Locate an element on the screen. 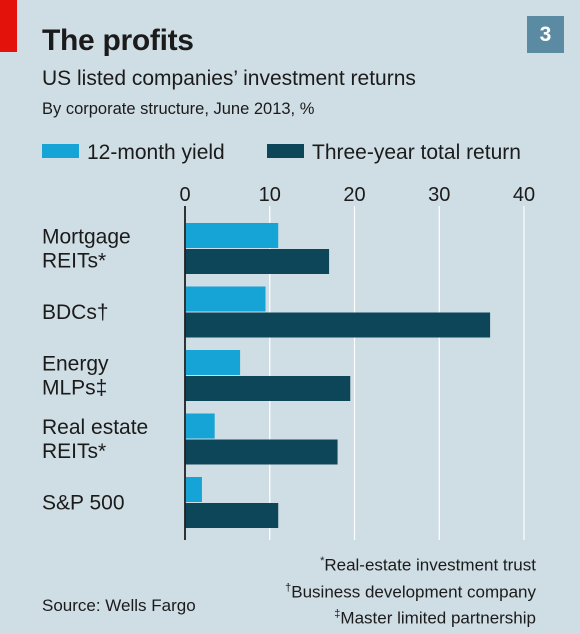 The image size is (580, 634). tick-label-40: 40 is located at coordinates (524, 195).